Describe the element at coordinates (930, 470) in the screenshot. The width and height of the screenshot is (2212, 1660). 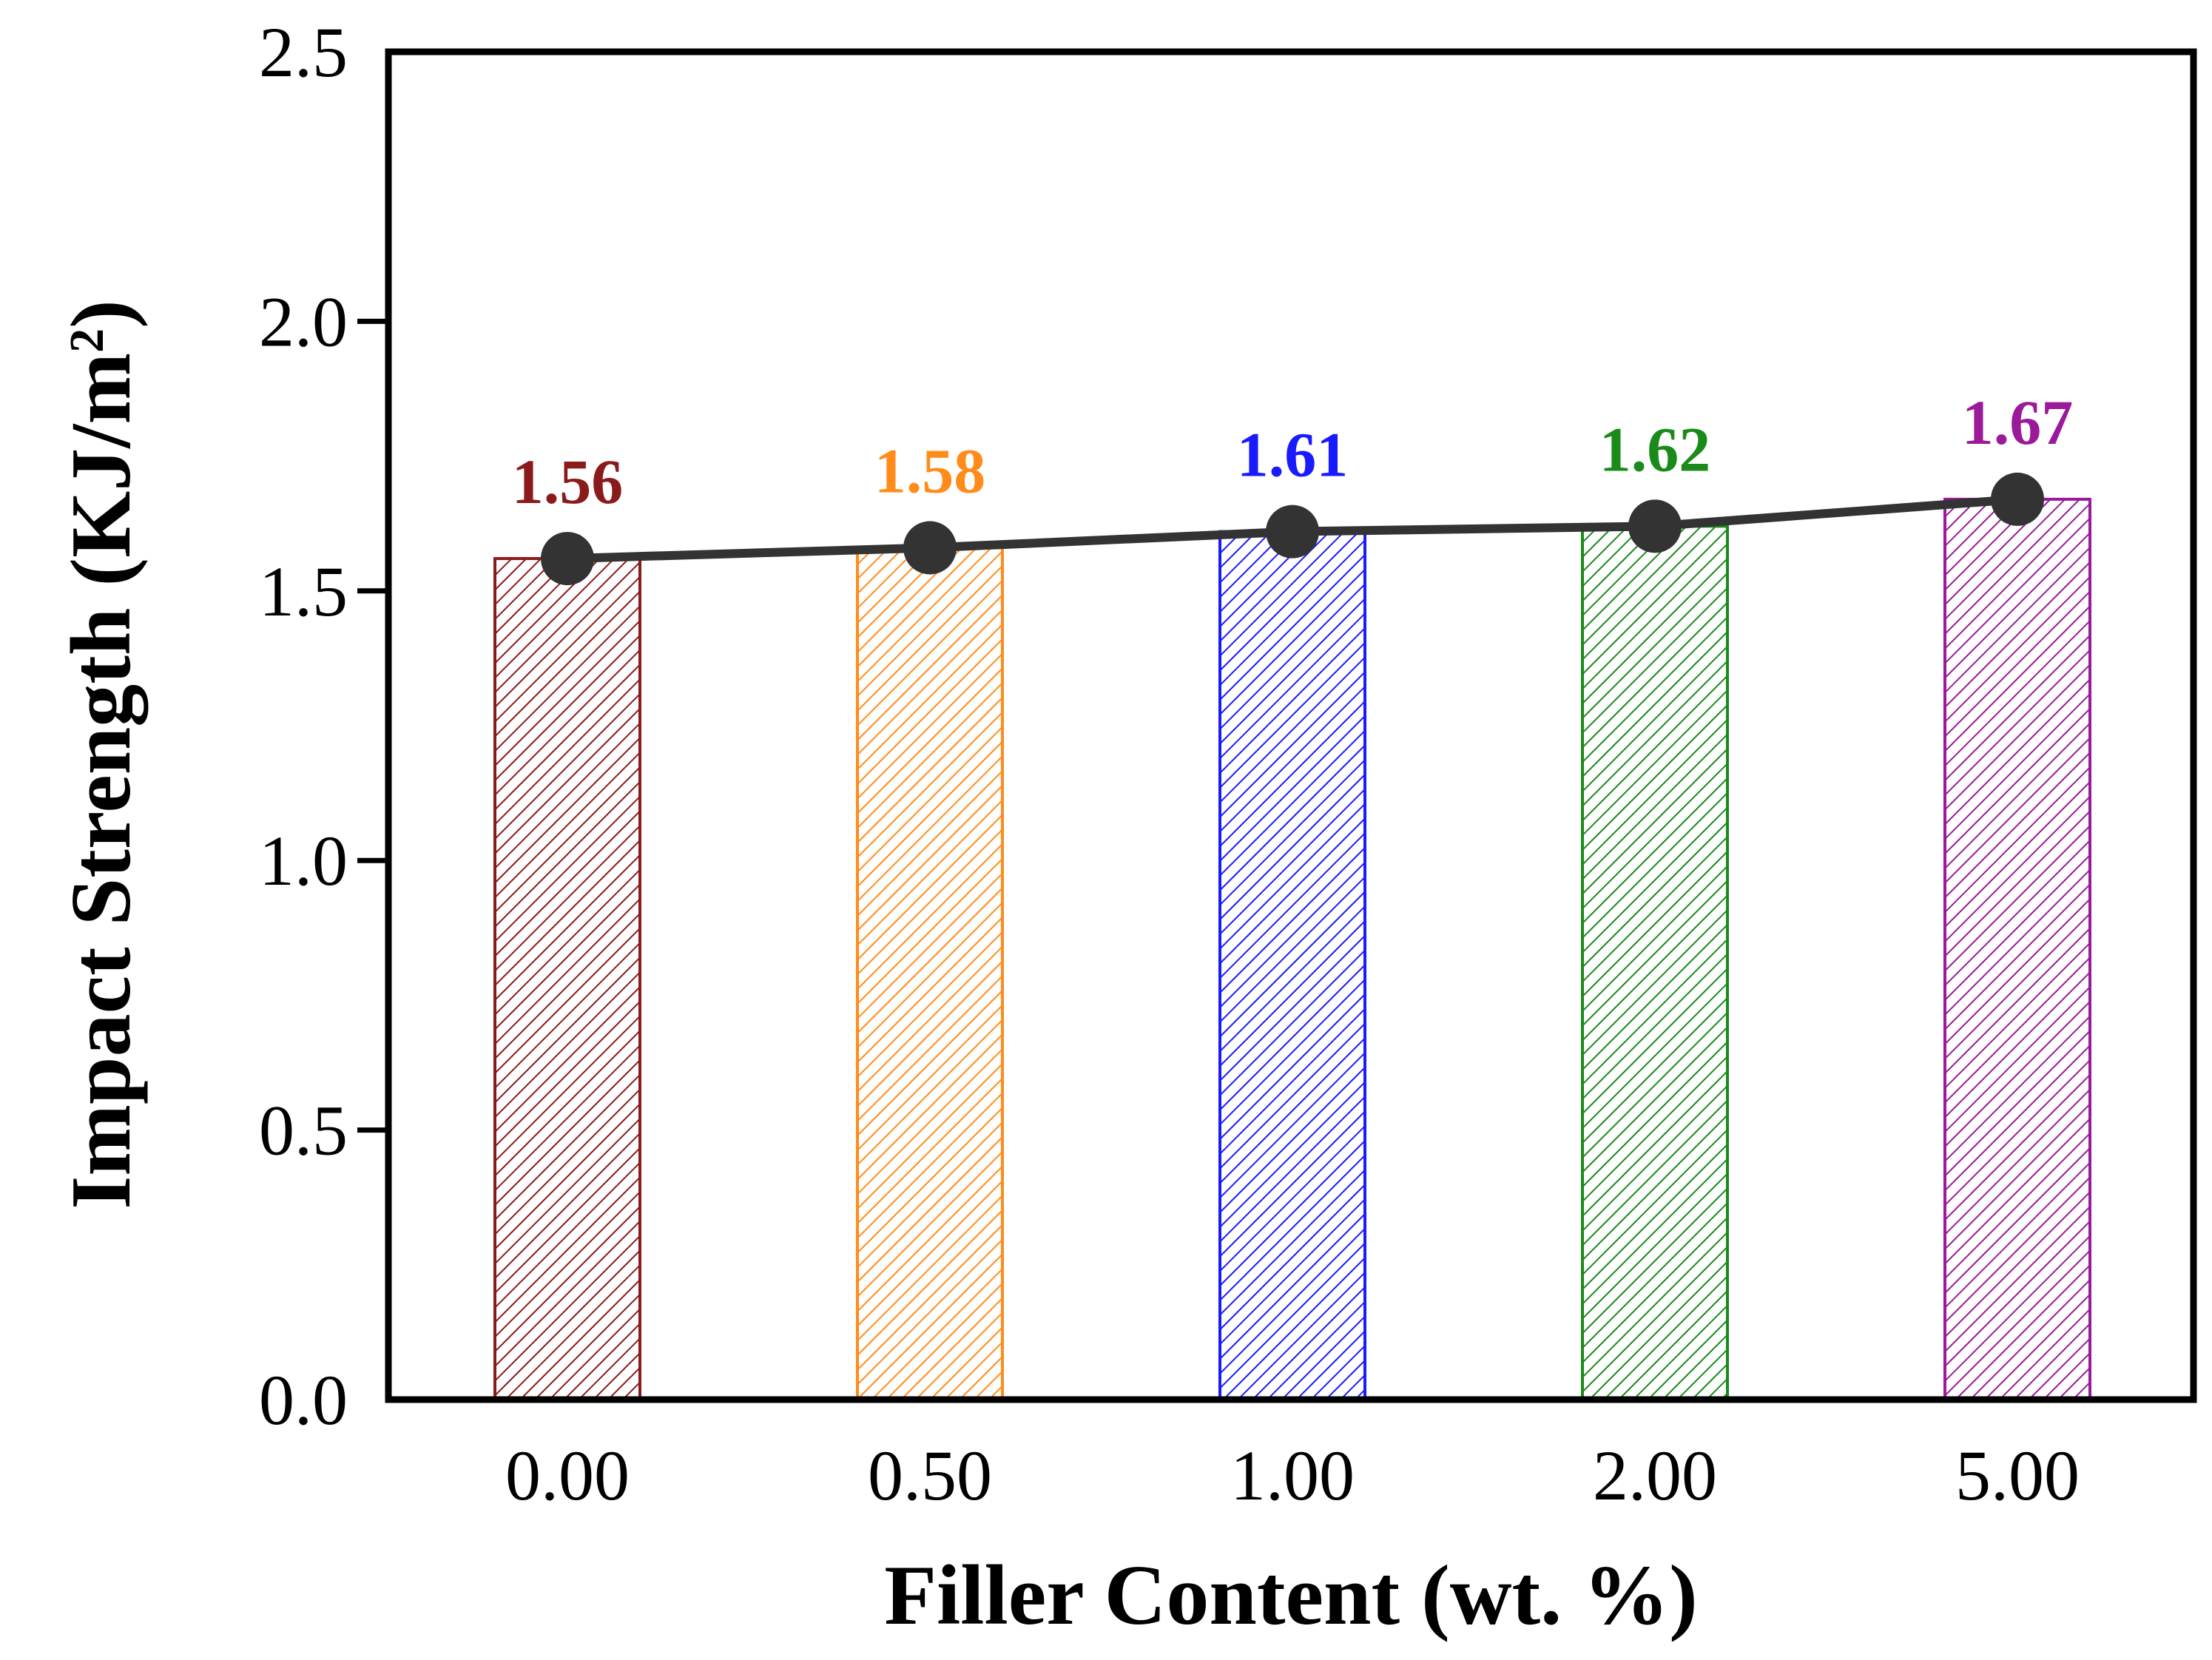
I see `value-label-0.50: 1.58` at that location.